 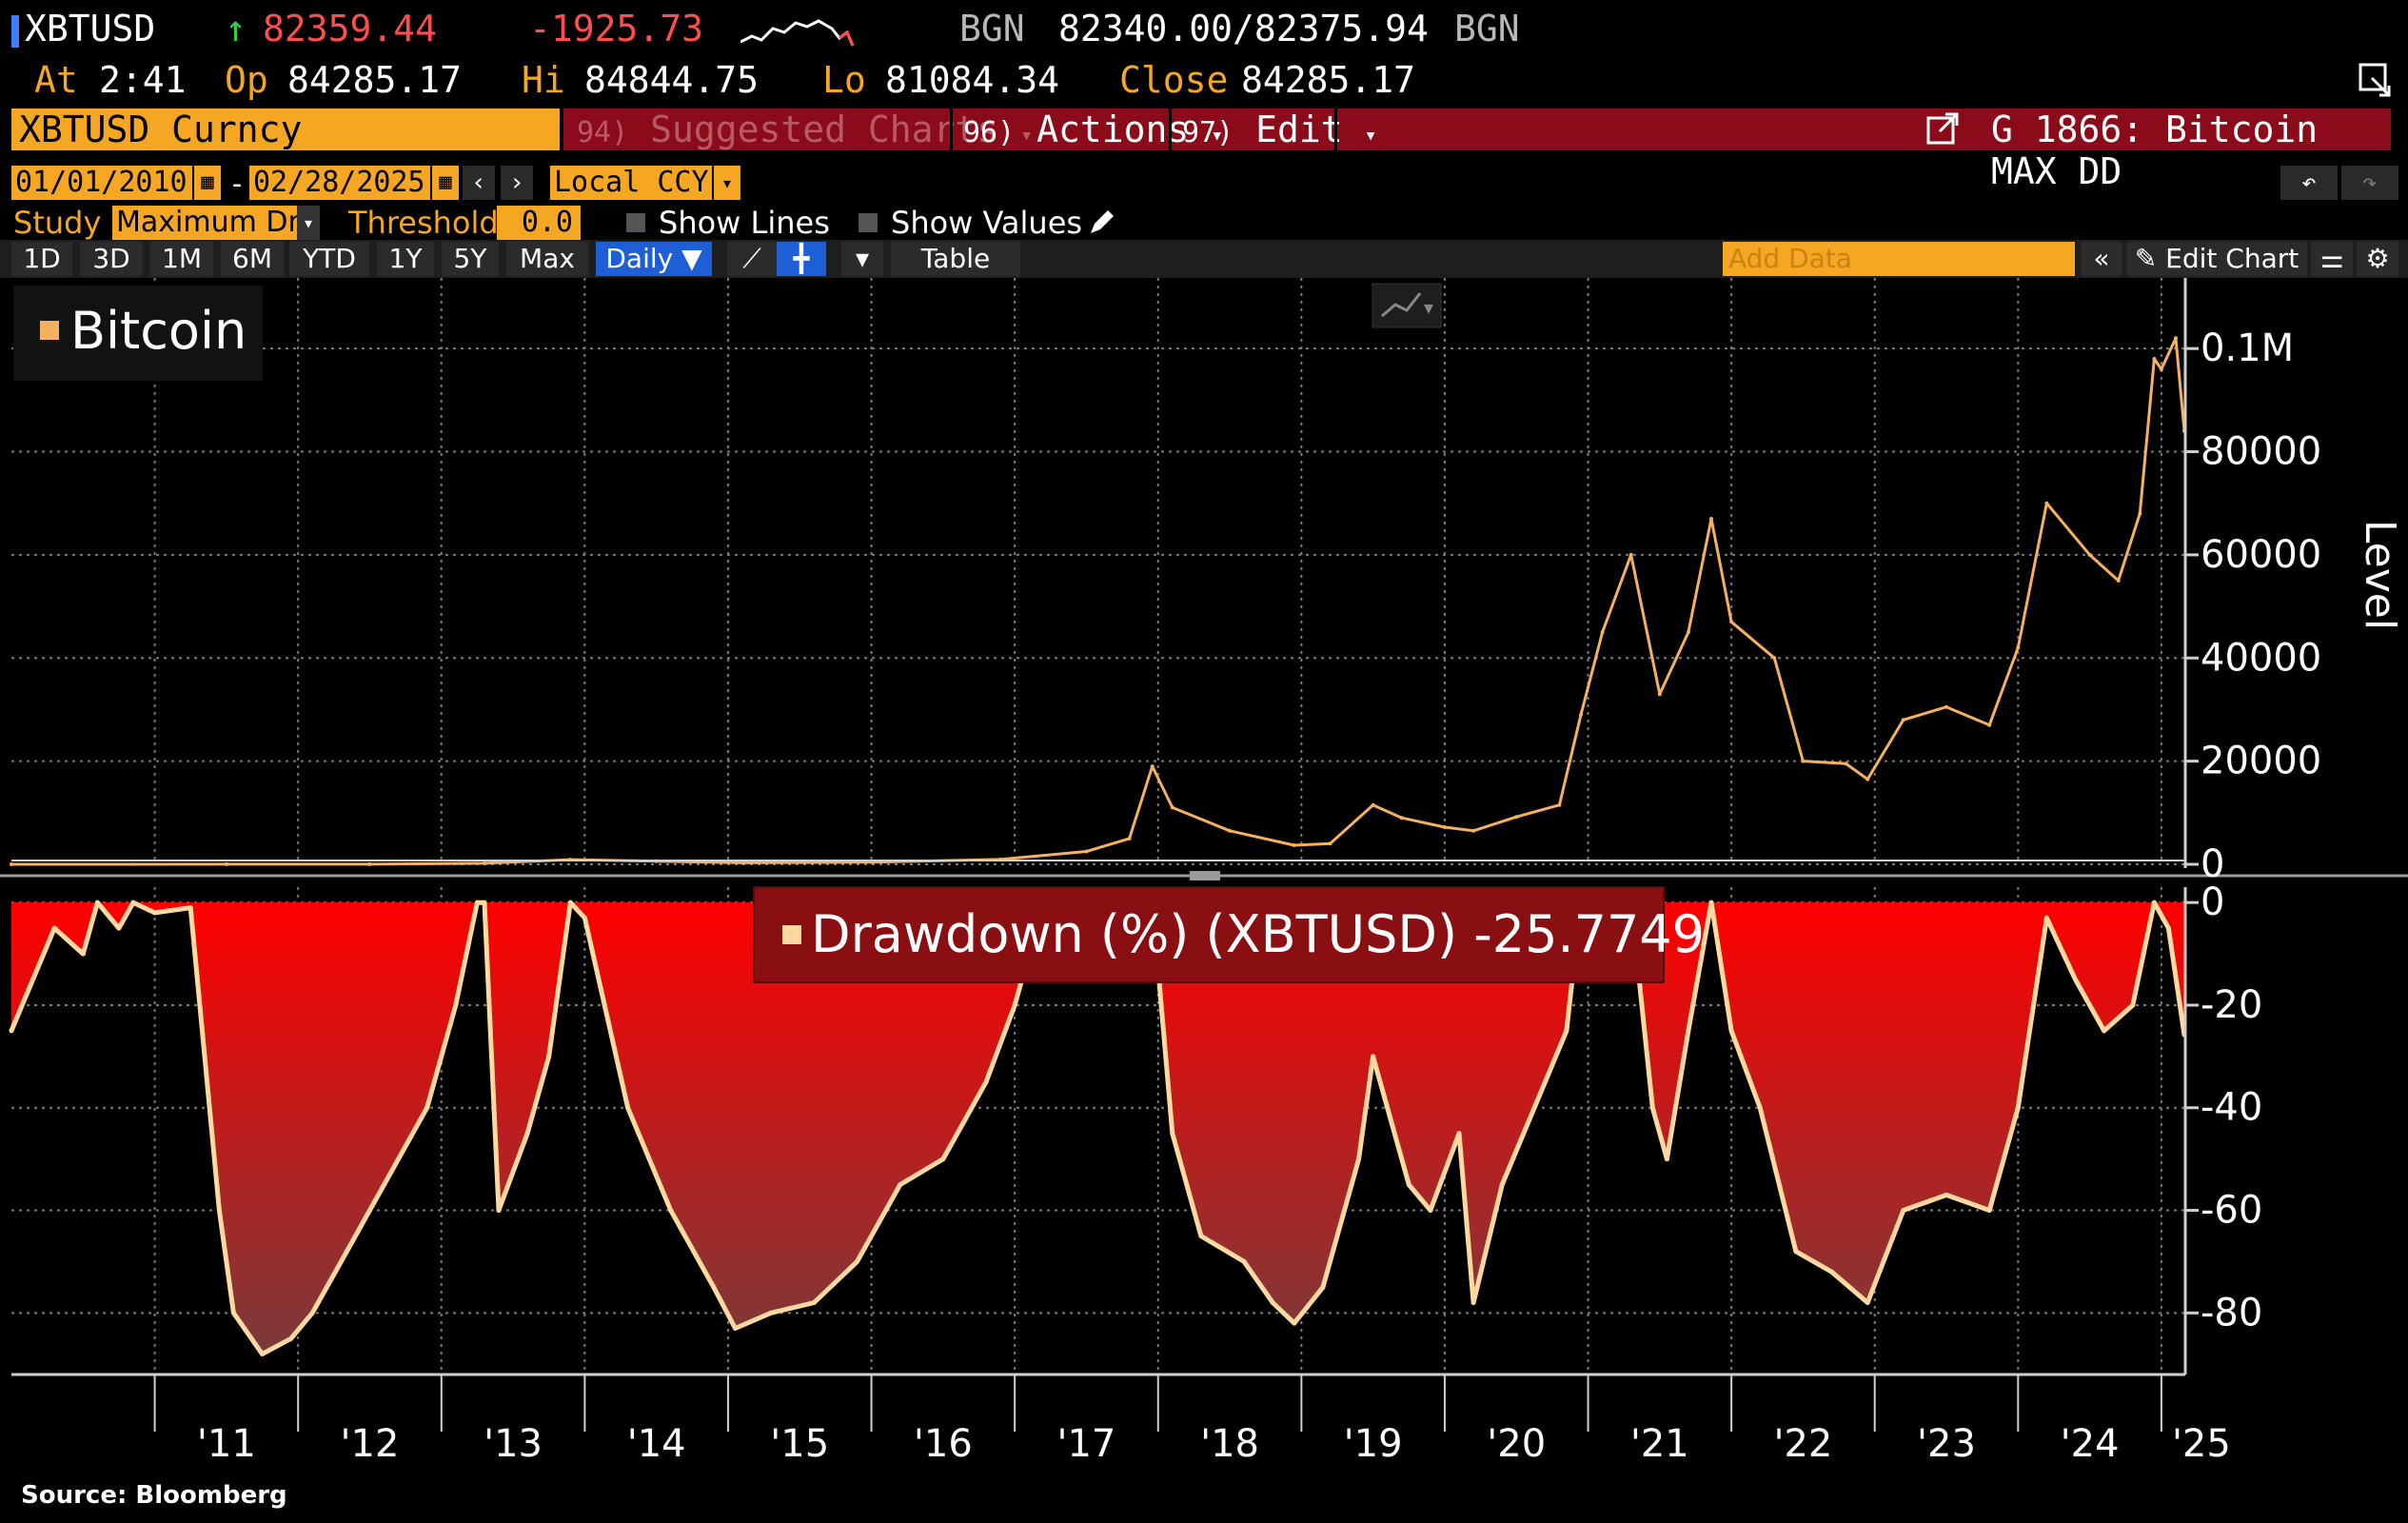 I want to click on candle-icon: ╋, so click(x=801, y=259).